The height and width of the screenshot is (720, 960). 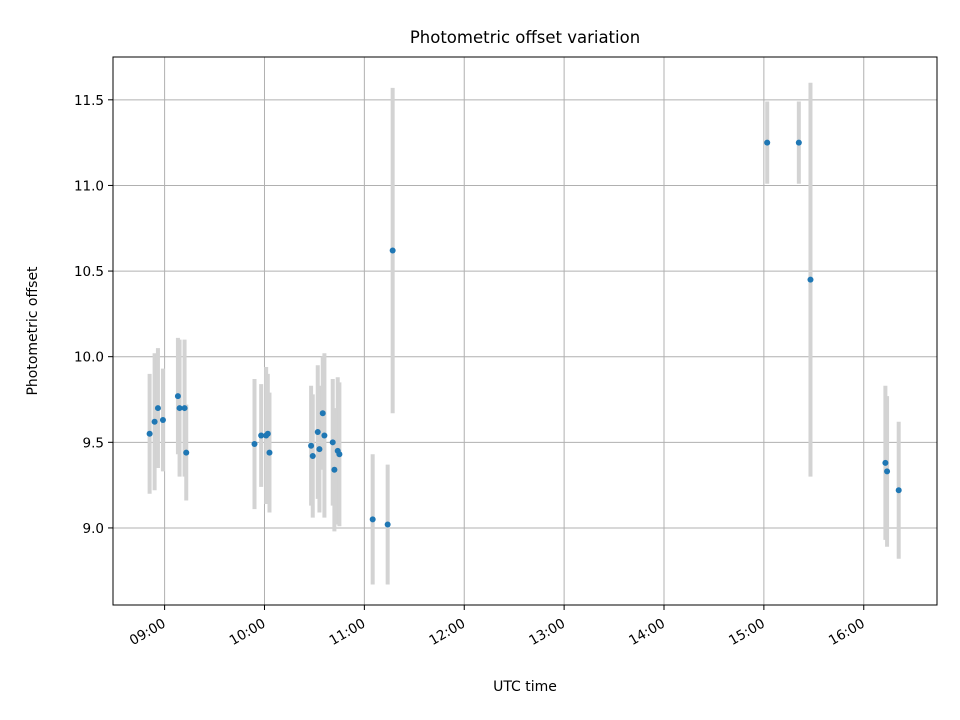 I want to click on y-axis-ticks: 9.0 9.5 10.0 10.5 11.0 11.5, so click(x=93, y=315).